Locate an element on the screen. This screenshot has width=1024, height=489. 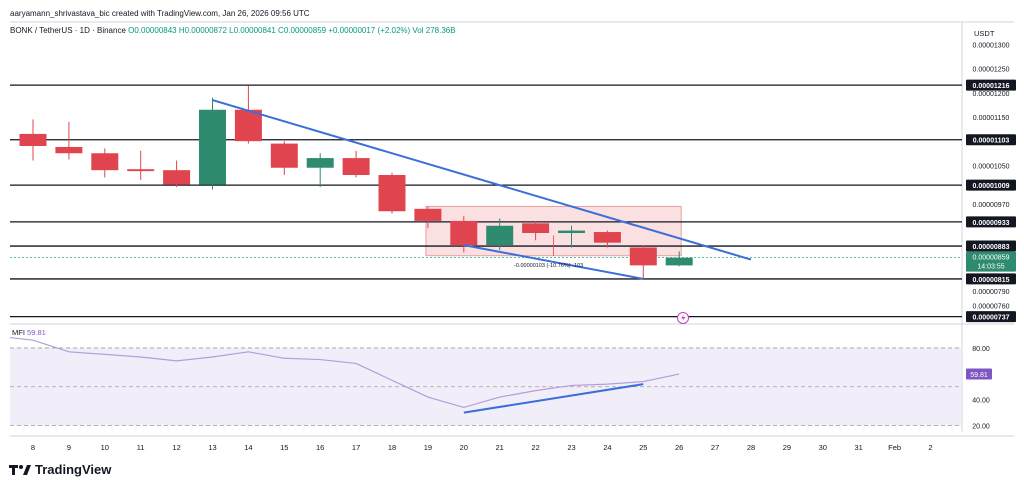
mfi-legend: MFI 59.81 is located at coordinates (29, 332).